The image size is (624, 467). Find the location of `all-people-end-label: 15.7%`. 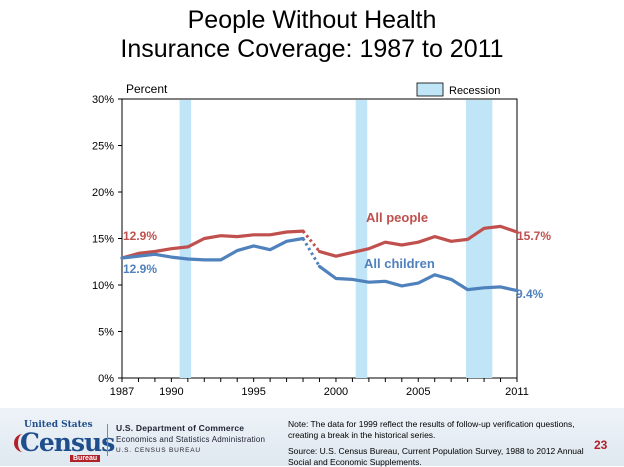

all-people-end-label: 15.7% is located at coordinates (534, 236).